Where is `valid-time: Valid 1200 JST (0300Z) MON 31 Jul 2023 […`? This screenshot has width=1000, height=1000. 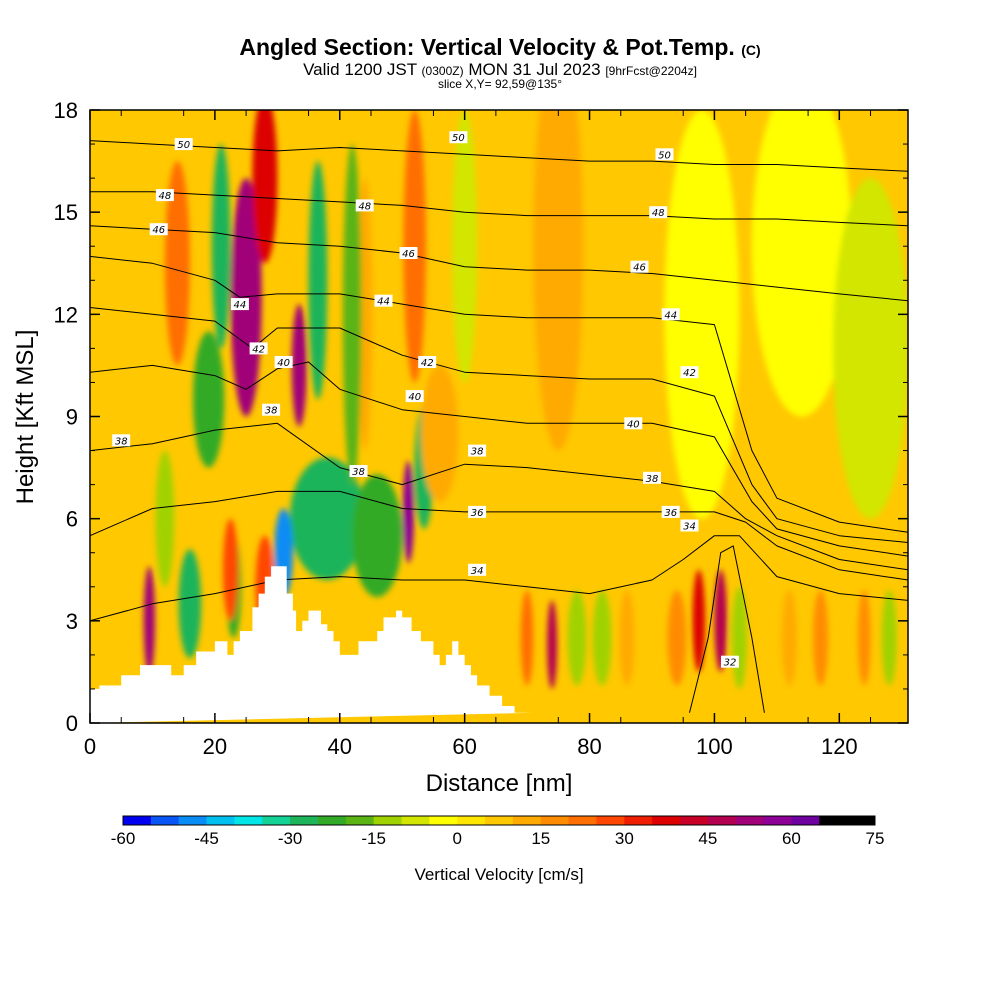
valid-time: Valid 1200 JST (0300Z) MON 31 Jul 2023 [… is located at coordinates (500, 69).